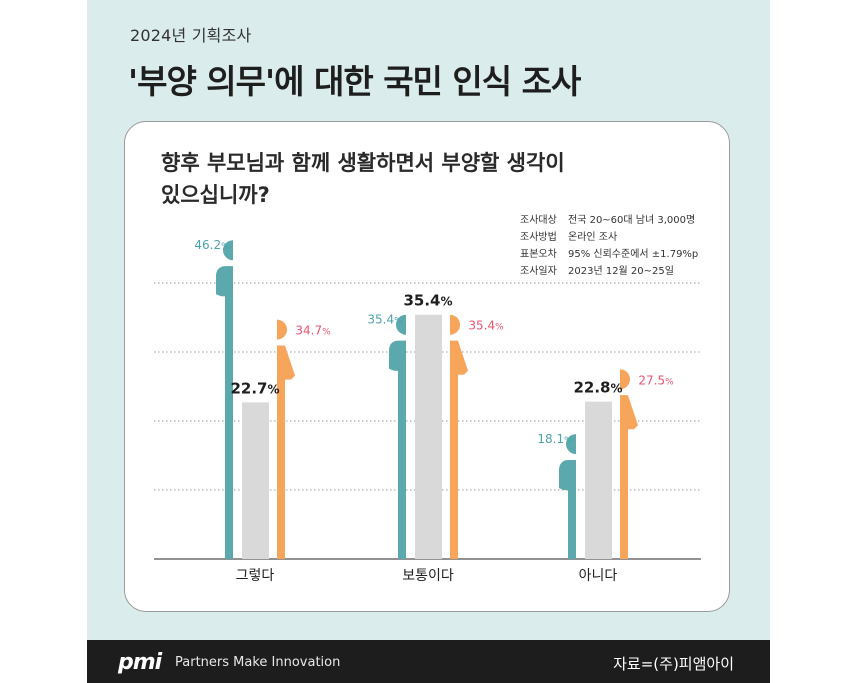 Image resolution: width=857 pixels, height=683 pixels. What do you see at coordinates (538, 254) in the screenshot?
I see `method-key: 표본오차` at bounding box center [538, 254].